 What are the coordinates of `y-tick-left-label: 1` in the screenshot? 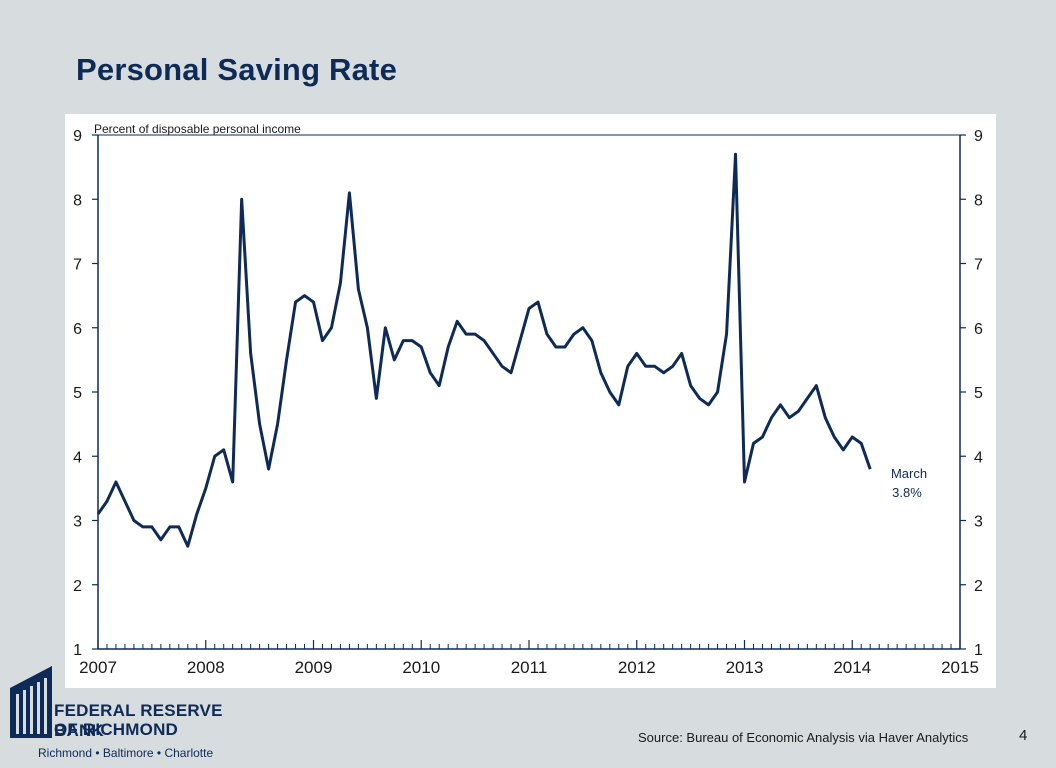 It's located at (77, 650).